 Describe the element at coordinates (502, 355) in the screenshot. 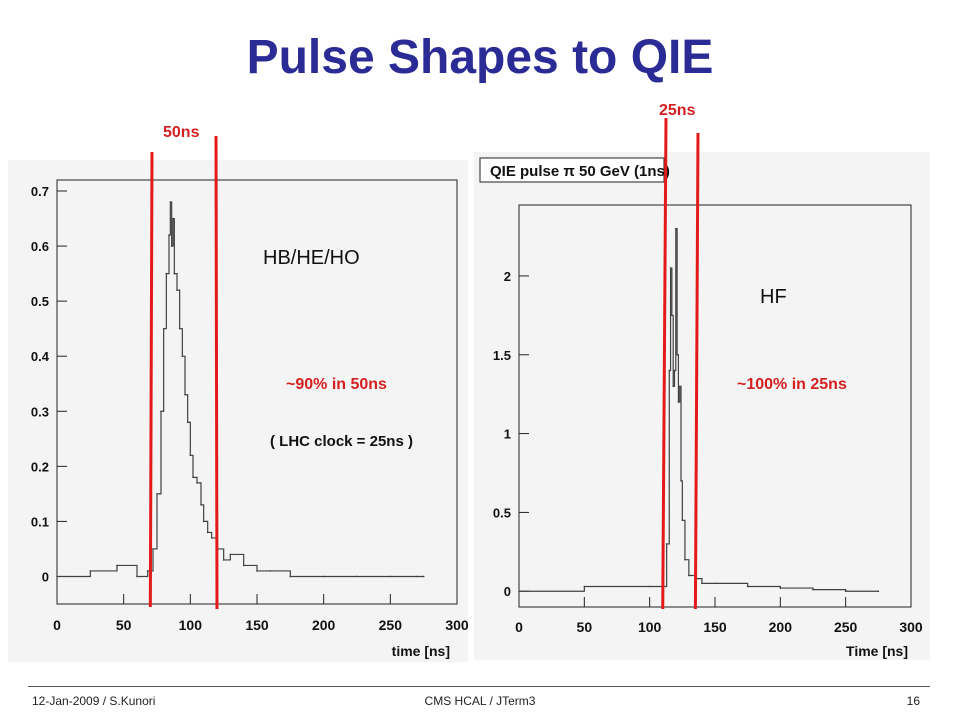

I see `y-tick-label: 1.5` at that location.